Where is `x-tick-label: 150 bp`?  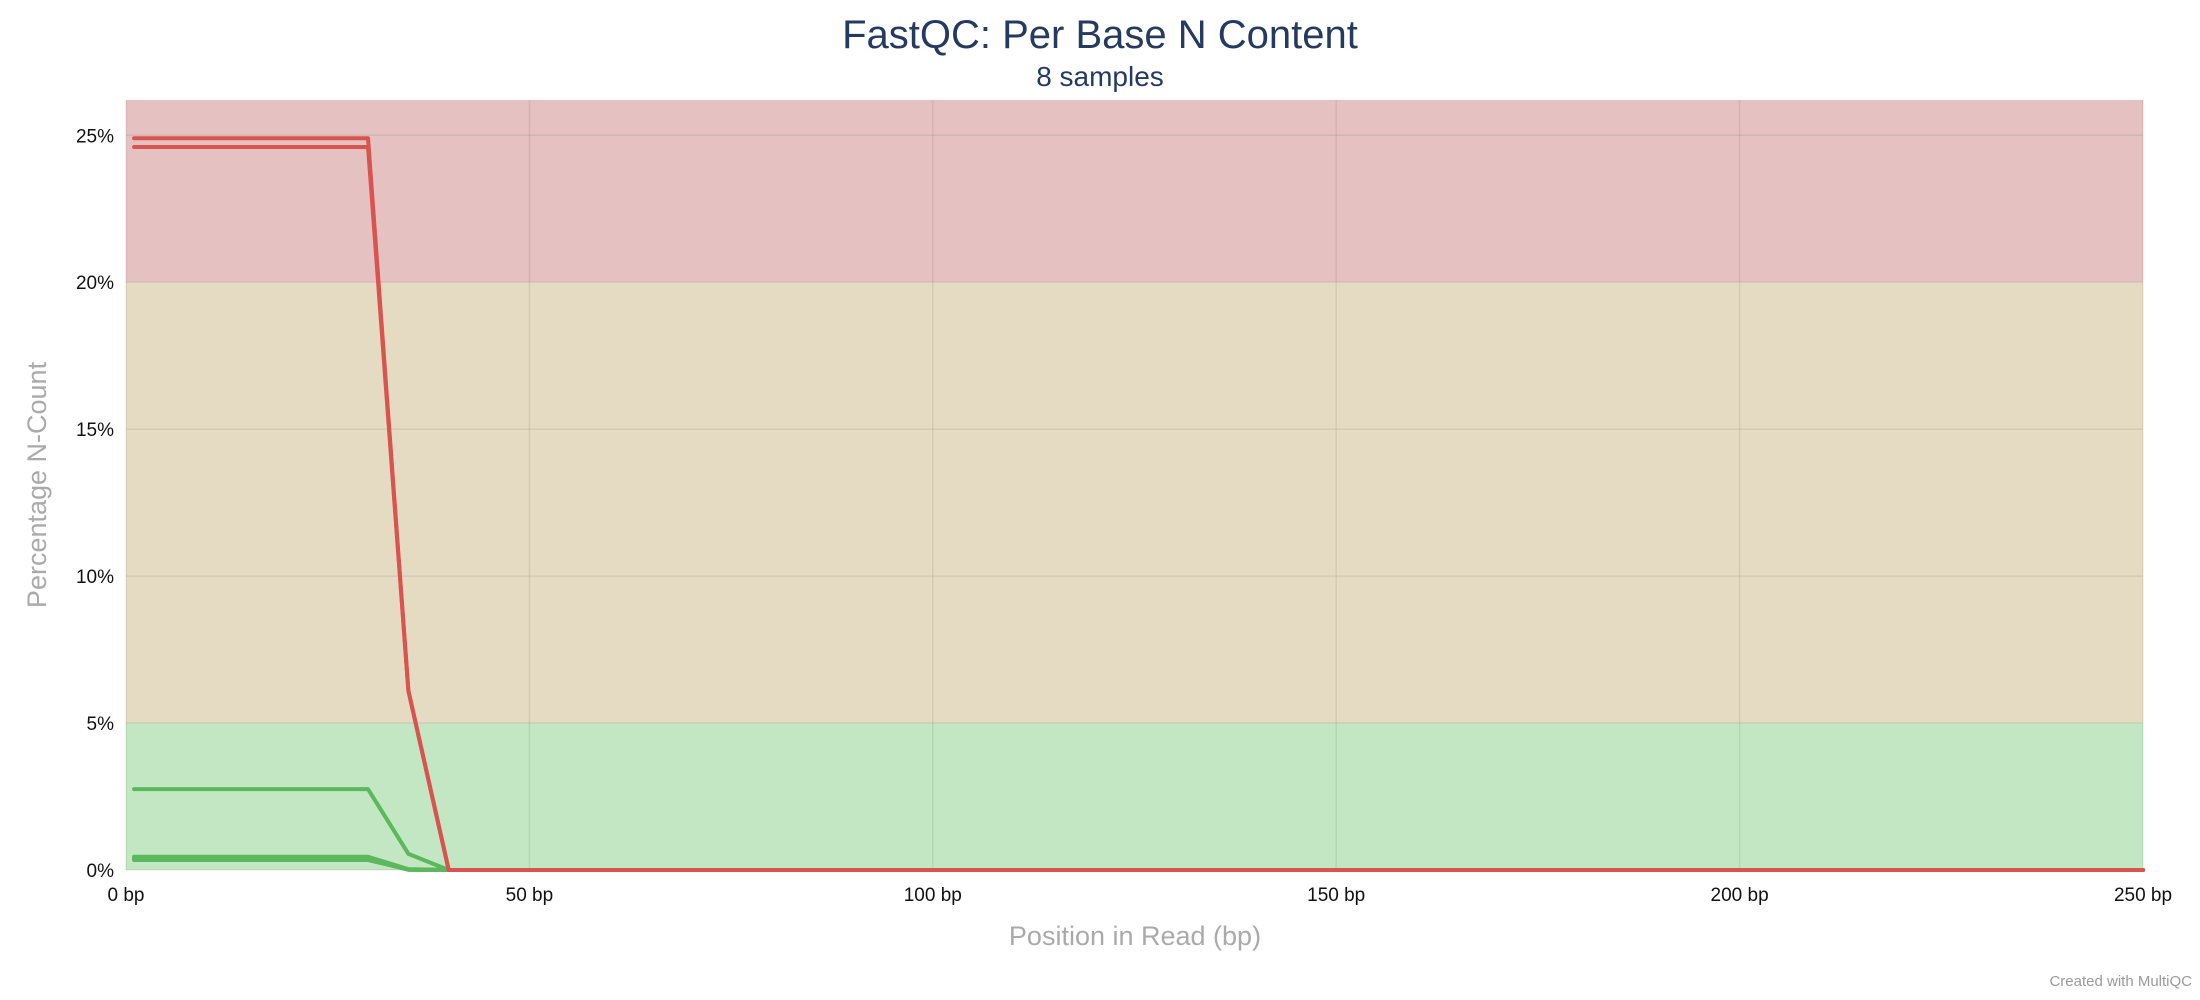 x-tick-label: 150 bp is located at coordinates (1336, 895).